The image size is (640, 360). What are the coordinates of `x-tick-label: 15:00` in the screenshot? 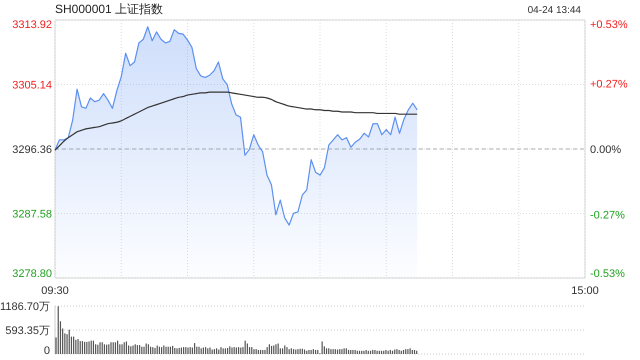 It's located at (585, 291).